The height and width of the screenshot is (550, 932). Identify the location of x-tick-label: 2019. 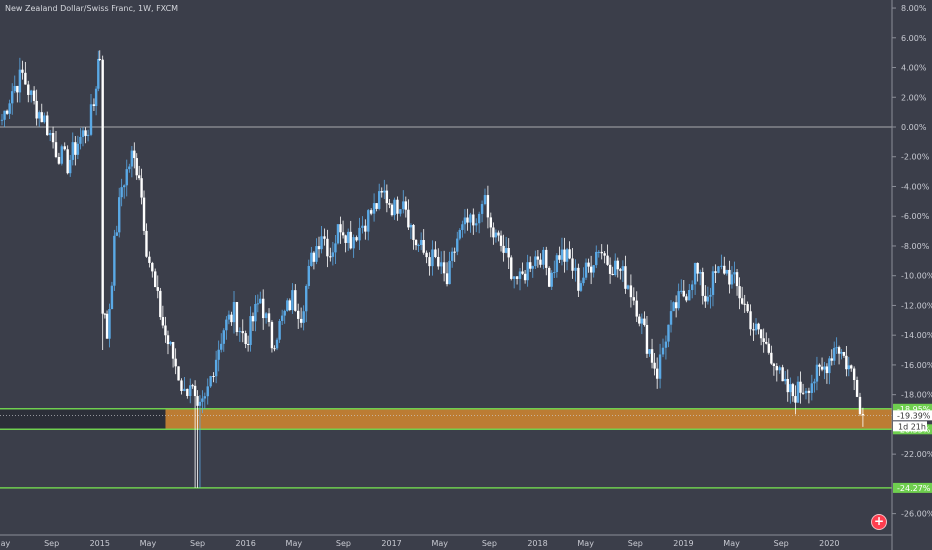
(683, 543).